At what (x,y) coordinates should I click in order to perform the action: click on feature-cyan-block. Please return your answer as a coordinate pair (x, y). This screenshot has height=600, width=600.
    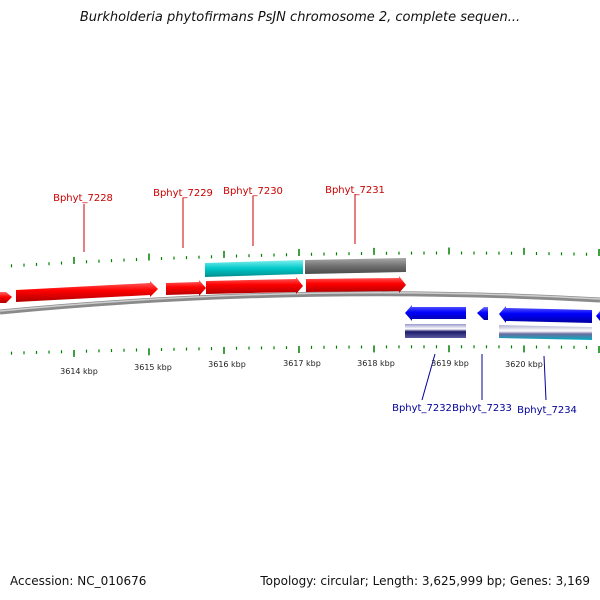
    Looking at the image, I should click on (254, 268).